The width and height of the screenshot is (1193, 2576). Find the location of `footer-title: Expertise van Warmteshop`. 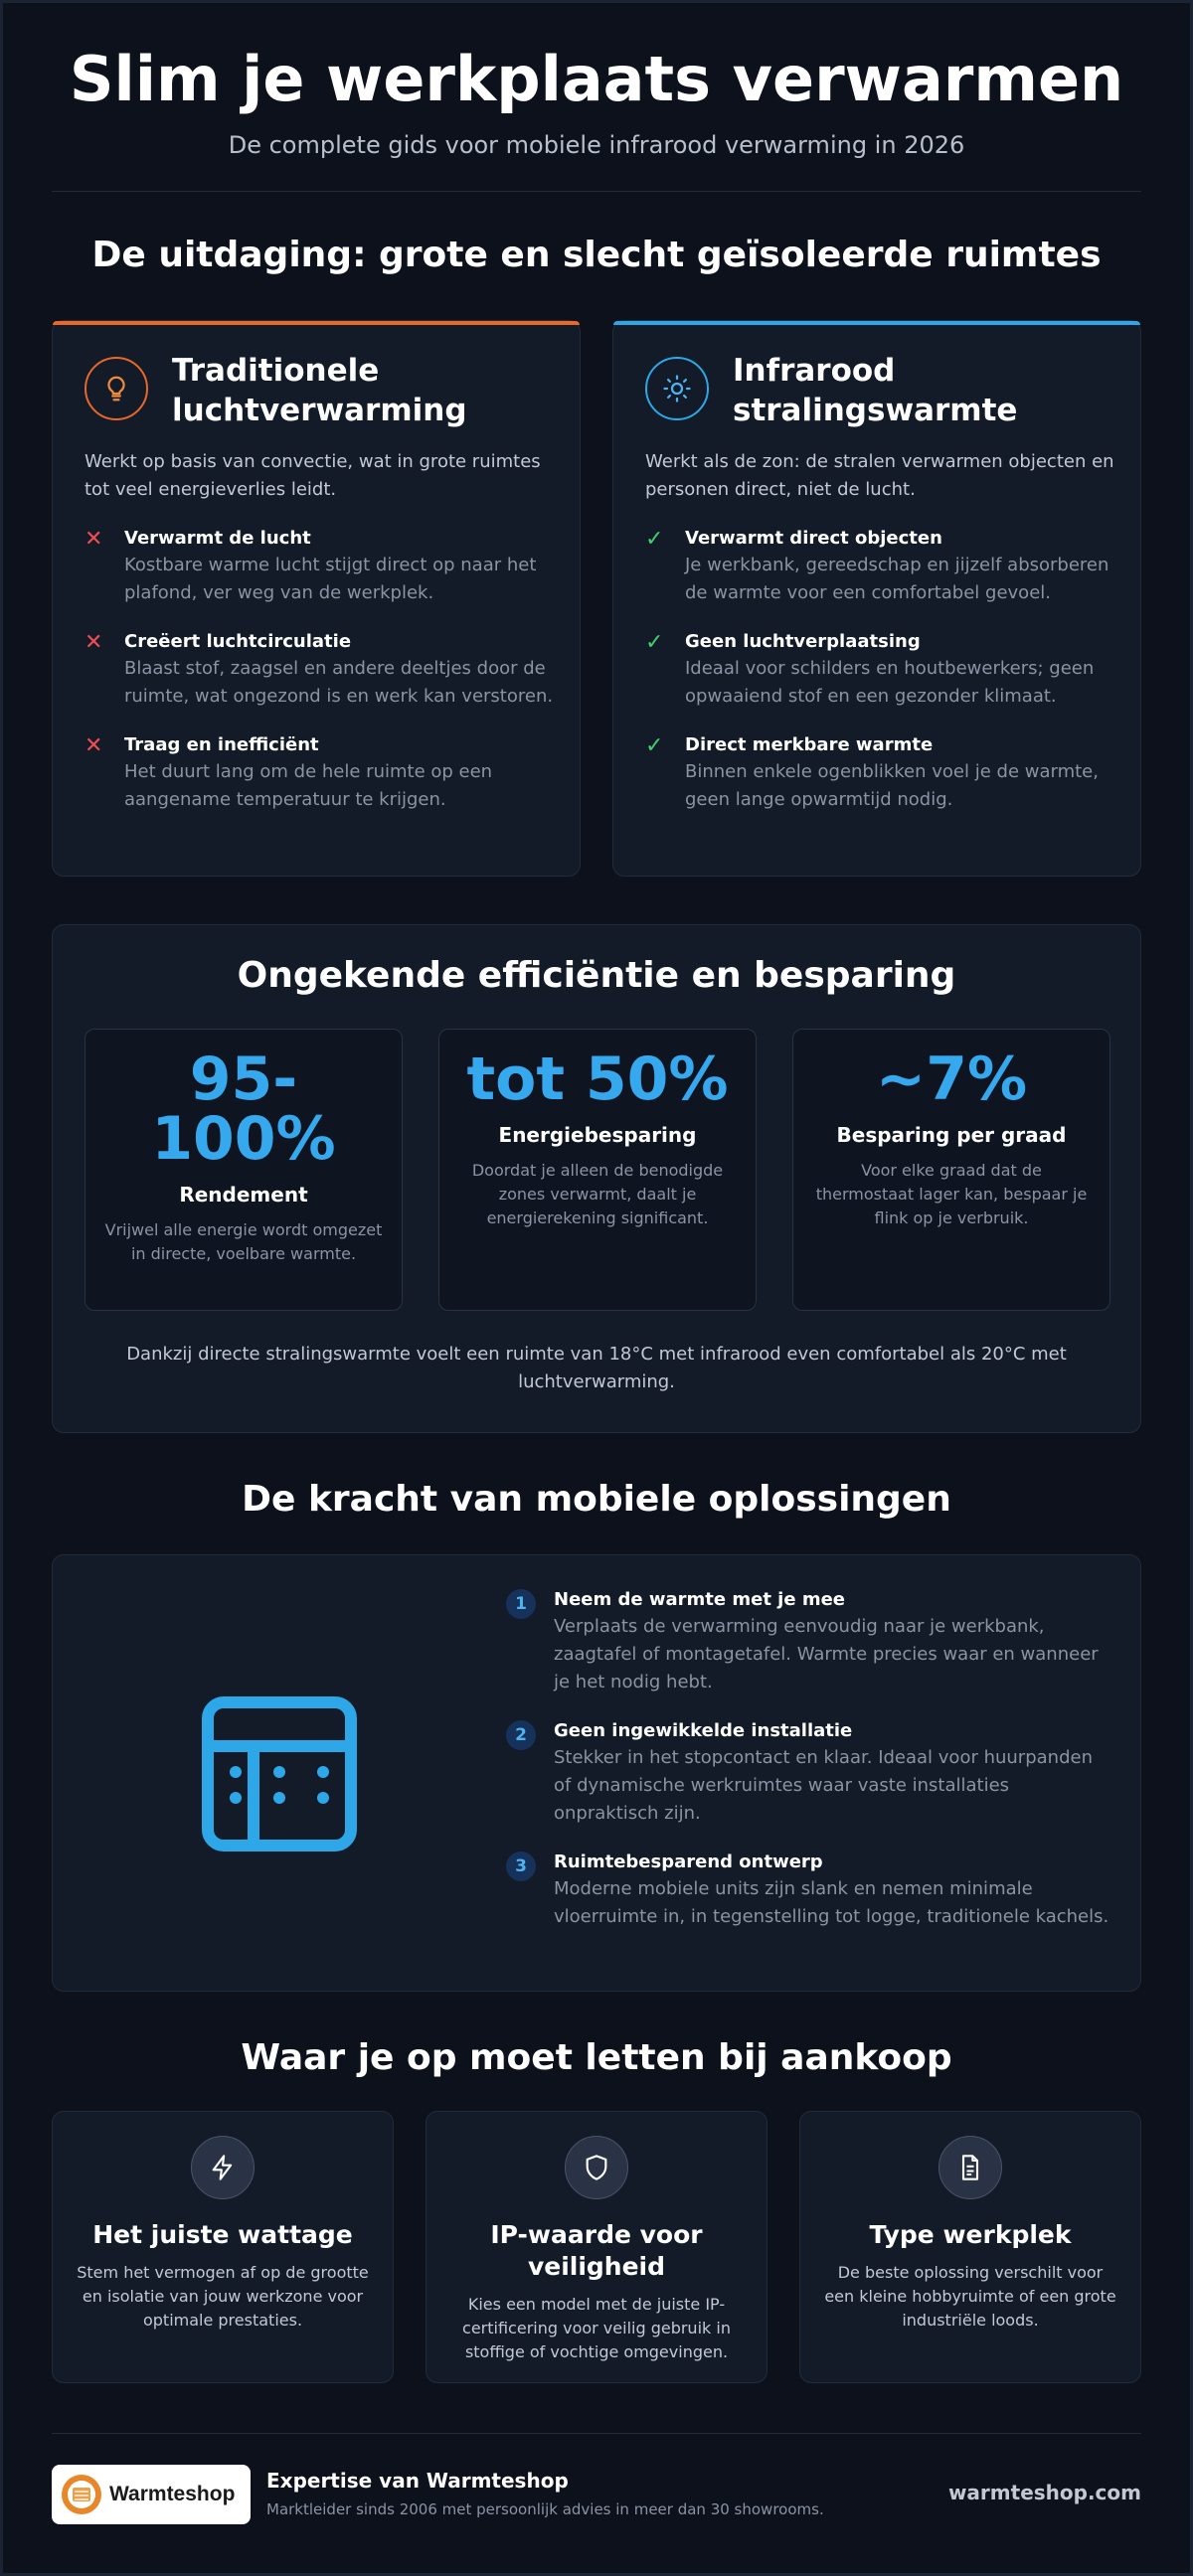

footer-title: Expertise van Warmteshop is located at coordinates (417, 2481).